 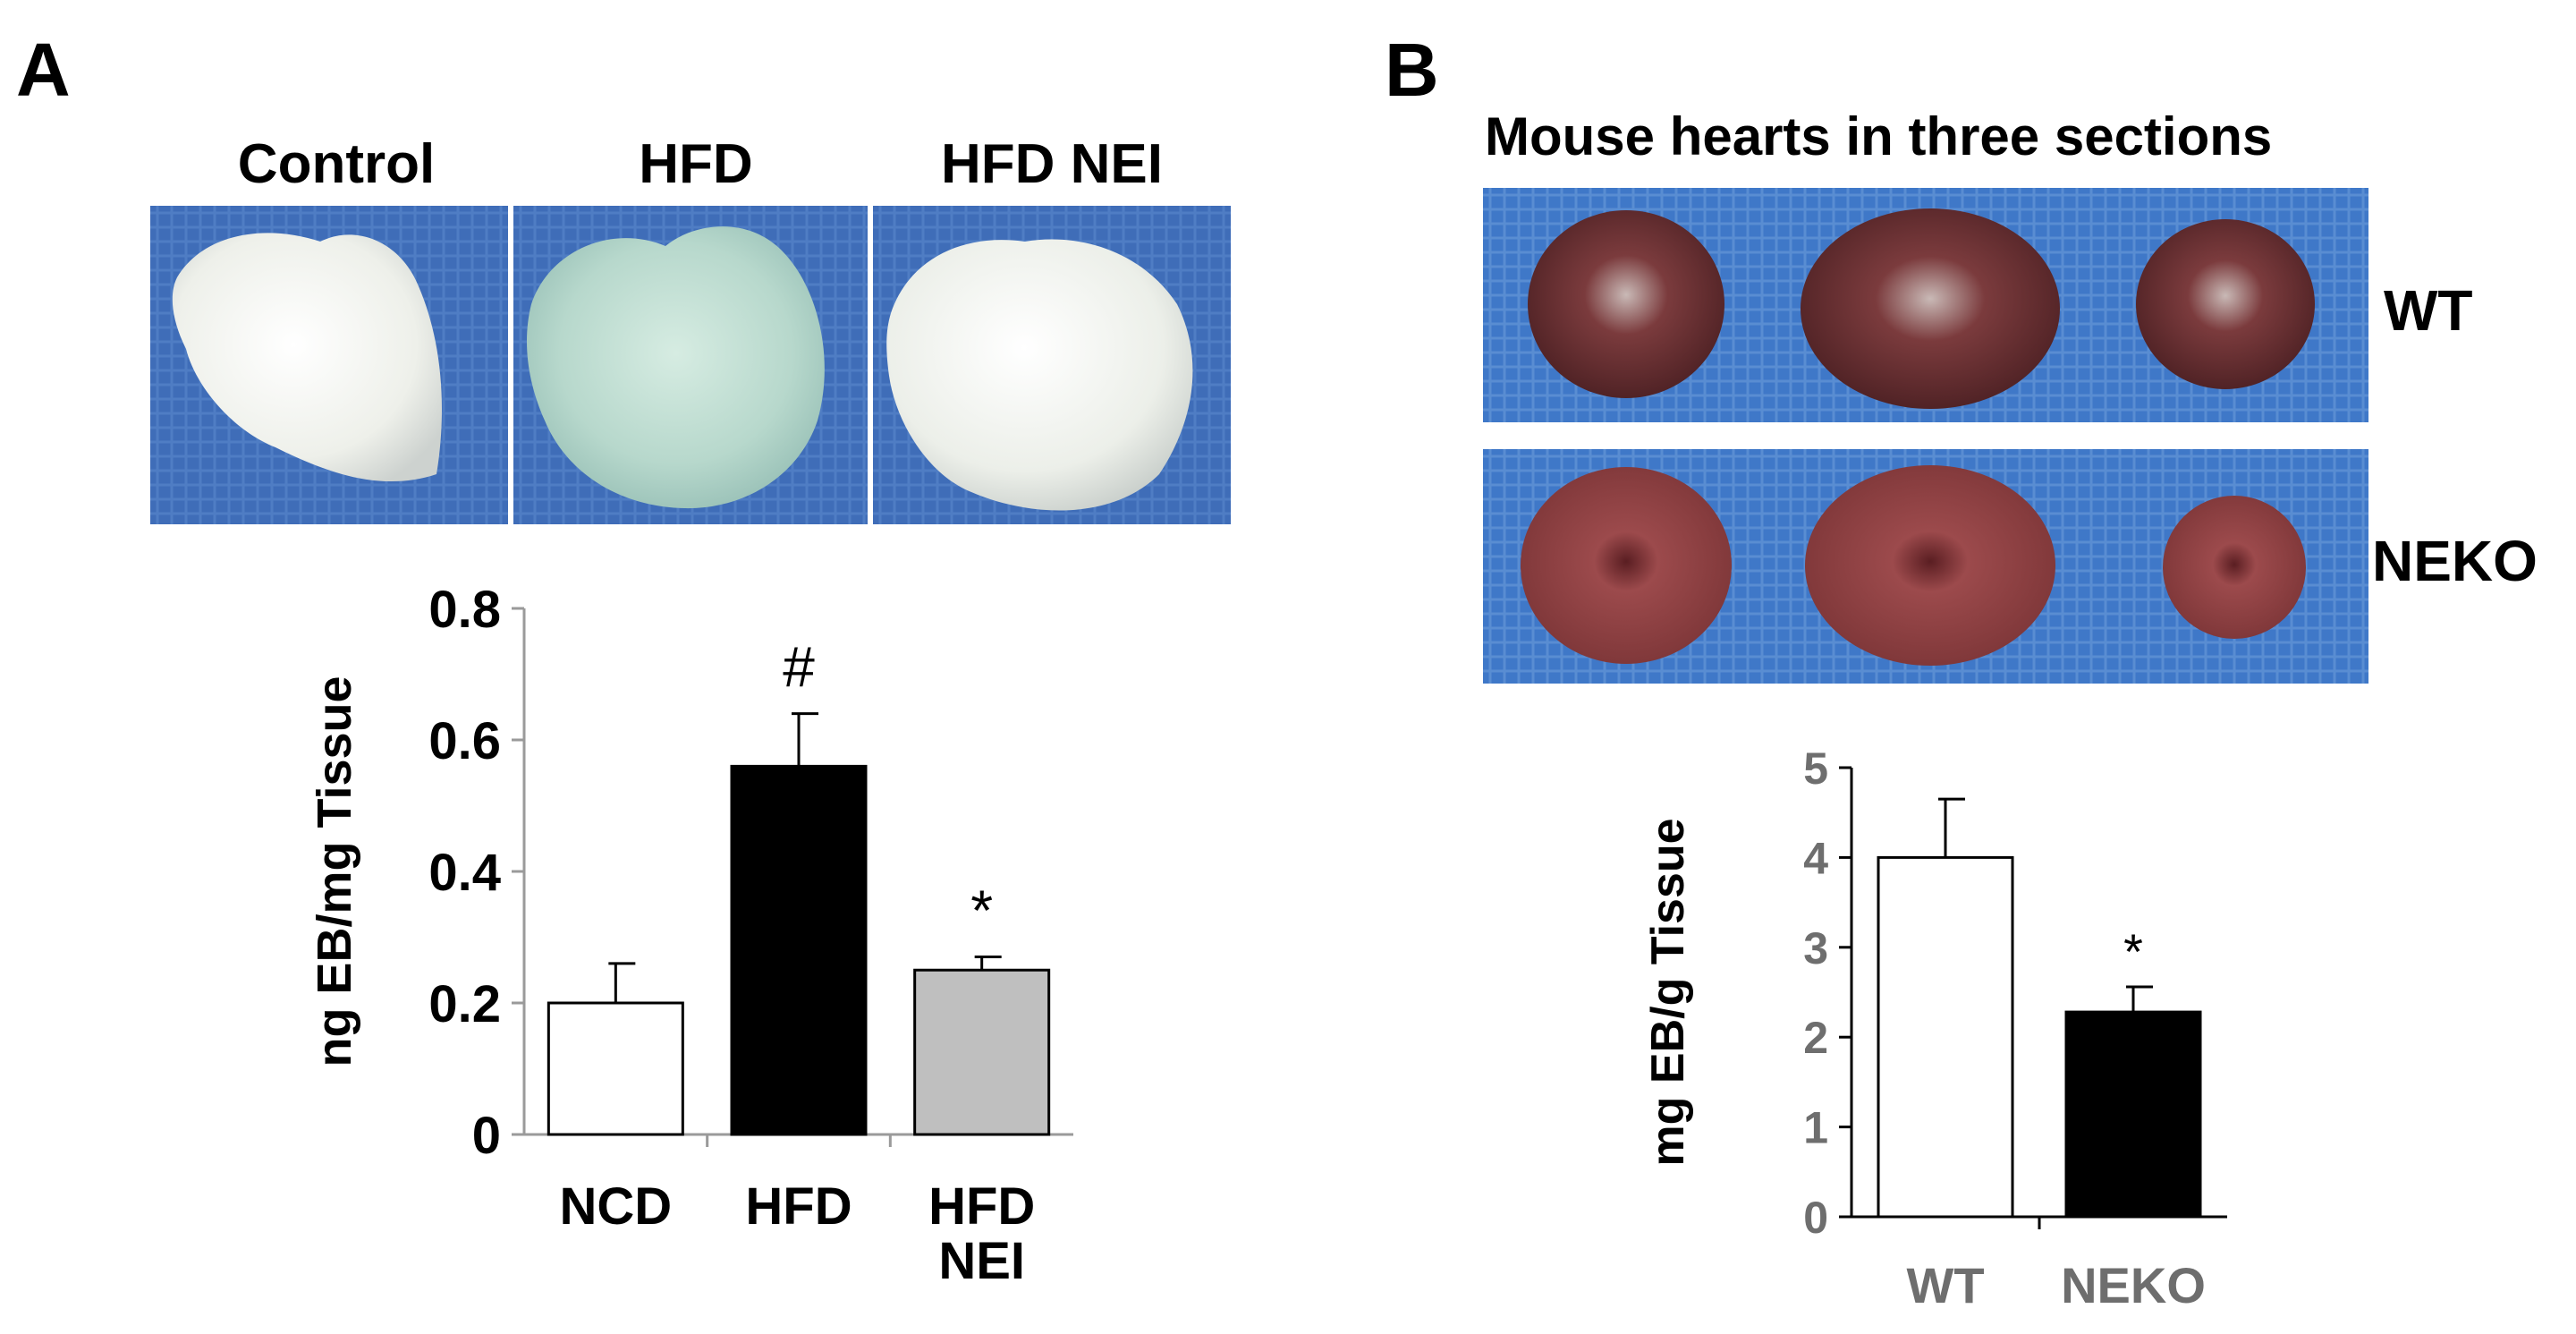 What do you see at coordinates (464, 873) in the screenshot?
I see `y-tick-label: 0.4` at bounding box center [464, 873].